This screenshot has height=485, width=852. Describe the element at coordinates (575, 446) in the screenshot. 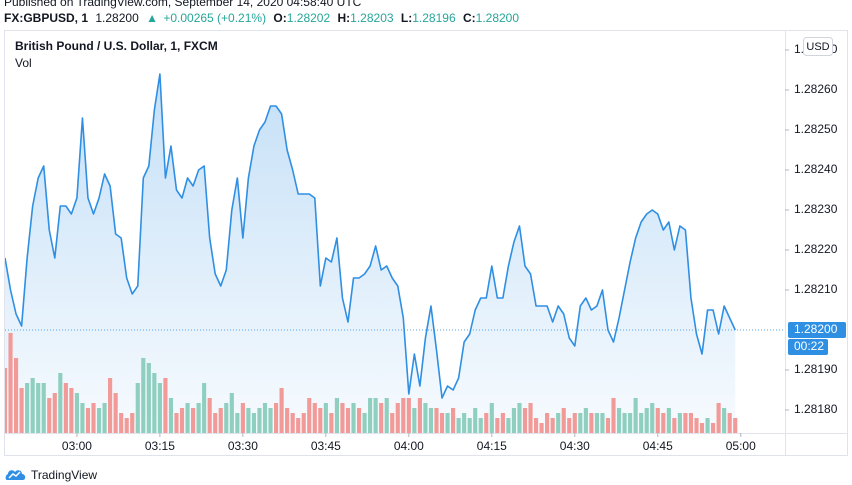

I see `x-tick-label: 04:30` at that location.